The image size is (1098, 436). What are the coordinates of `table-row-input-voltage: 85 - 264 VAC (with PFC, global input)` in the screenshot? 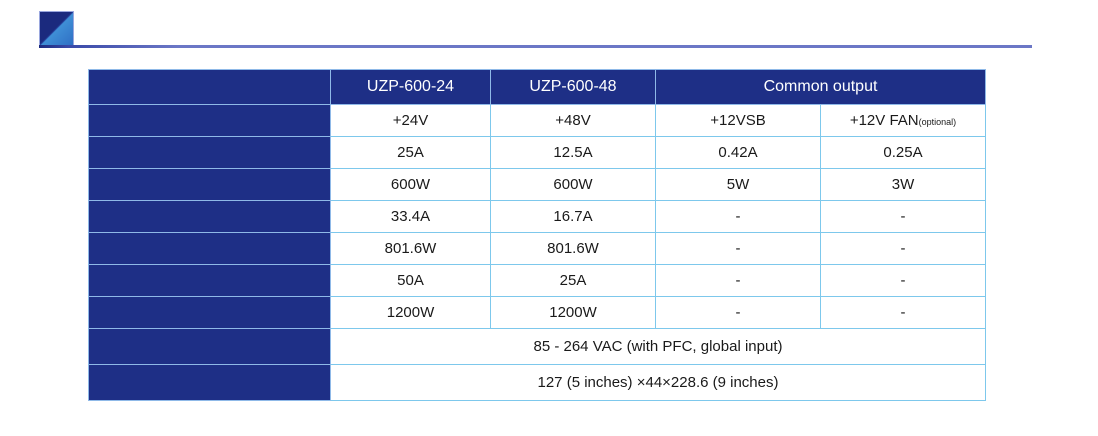 It's located at (537, 346).